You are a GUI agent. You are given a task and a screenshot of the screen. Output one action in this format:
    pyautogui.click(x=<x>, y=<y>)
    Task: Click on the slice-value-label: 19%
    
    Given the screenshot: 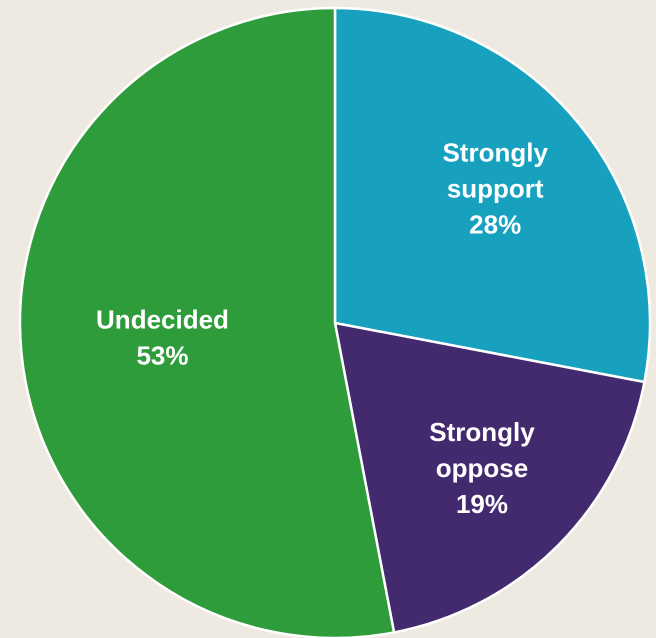 What is the action you would take?
    pyautogui.click(x=482, y=504)
    